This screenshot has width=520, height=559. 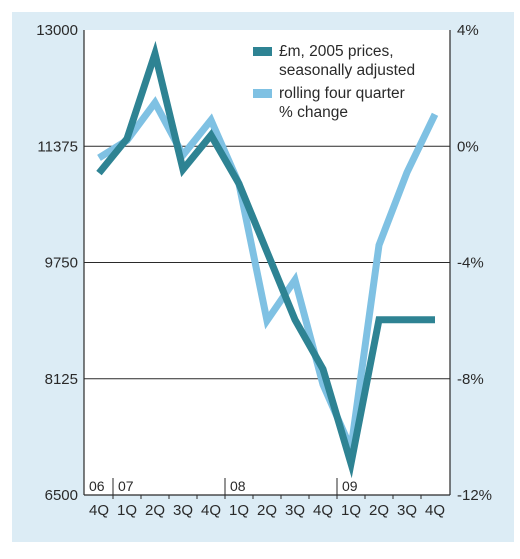 I want to click on legend-label: rolling four quarter, so click(x=342, y=93).